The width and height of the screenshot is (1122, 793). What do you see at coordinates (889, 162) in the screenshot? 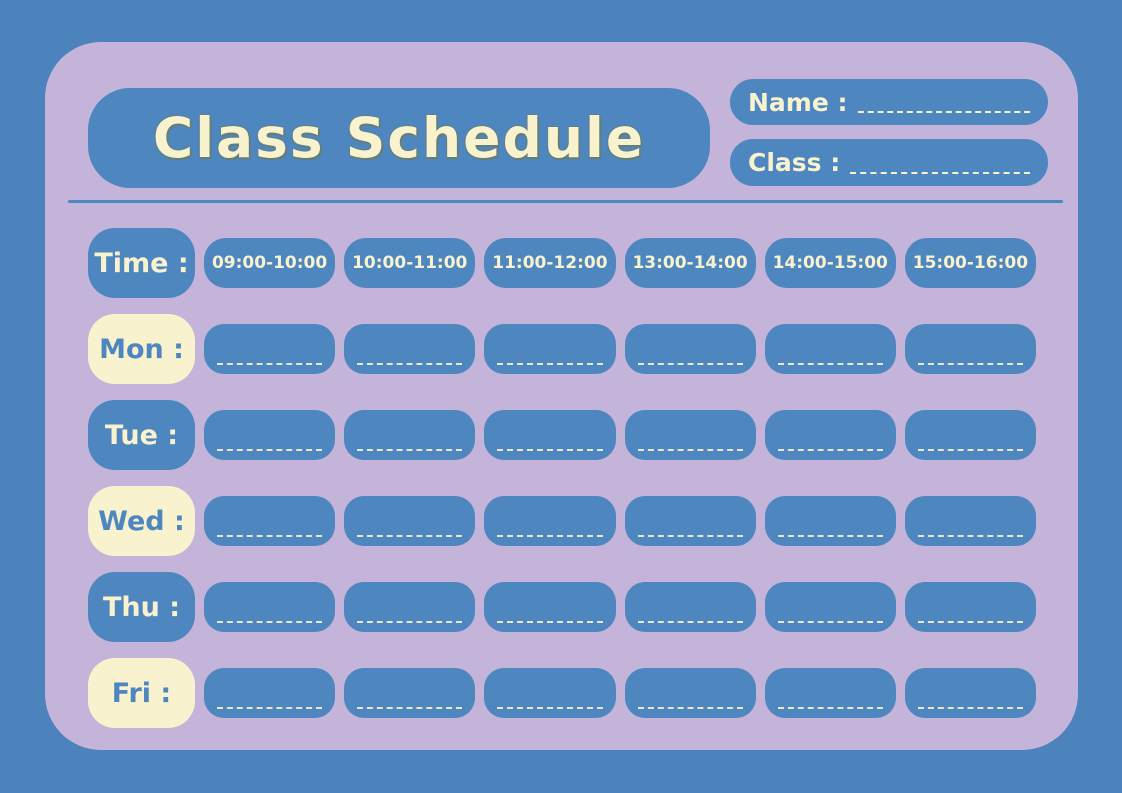
I see `class-field: Class :` at bounding box center [889, 162].